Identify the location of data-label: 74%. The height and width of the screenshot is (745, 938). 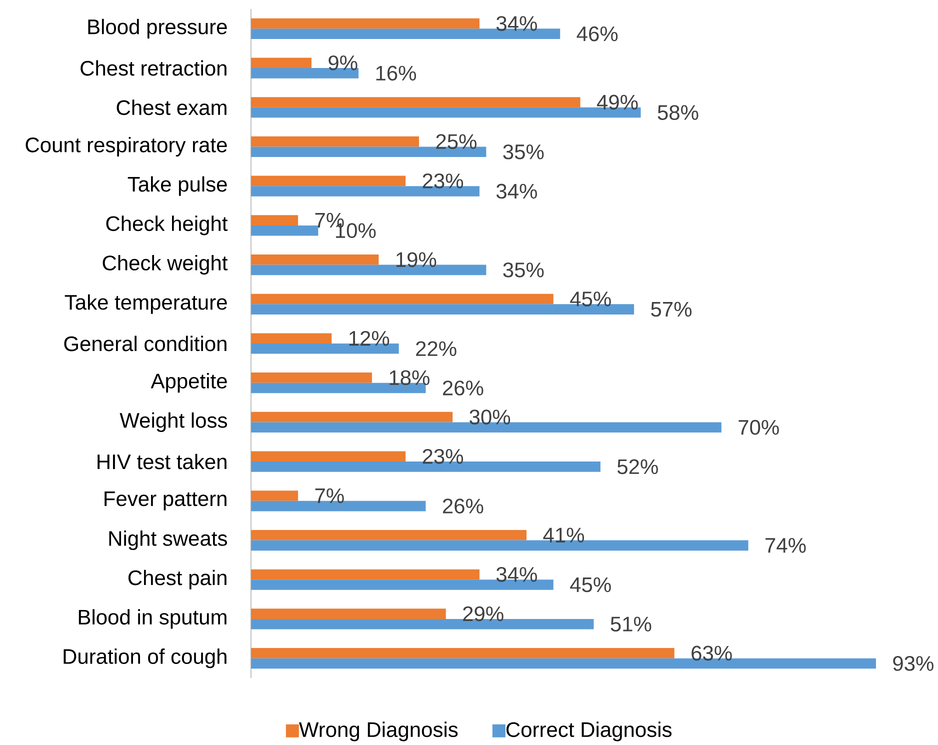
(786, 545).